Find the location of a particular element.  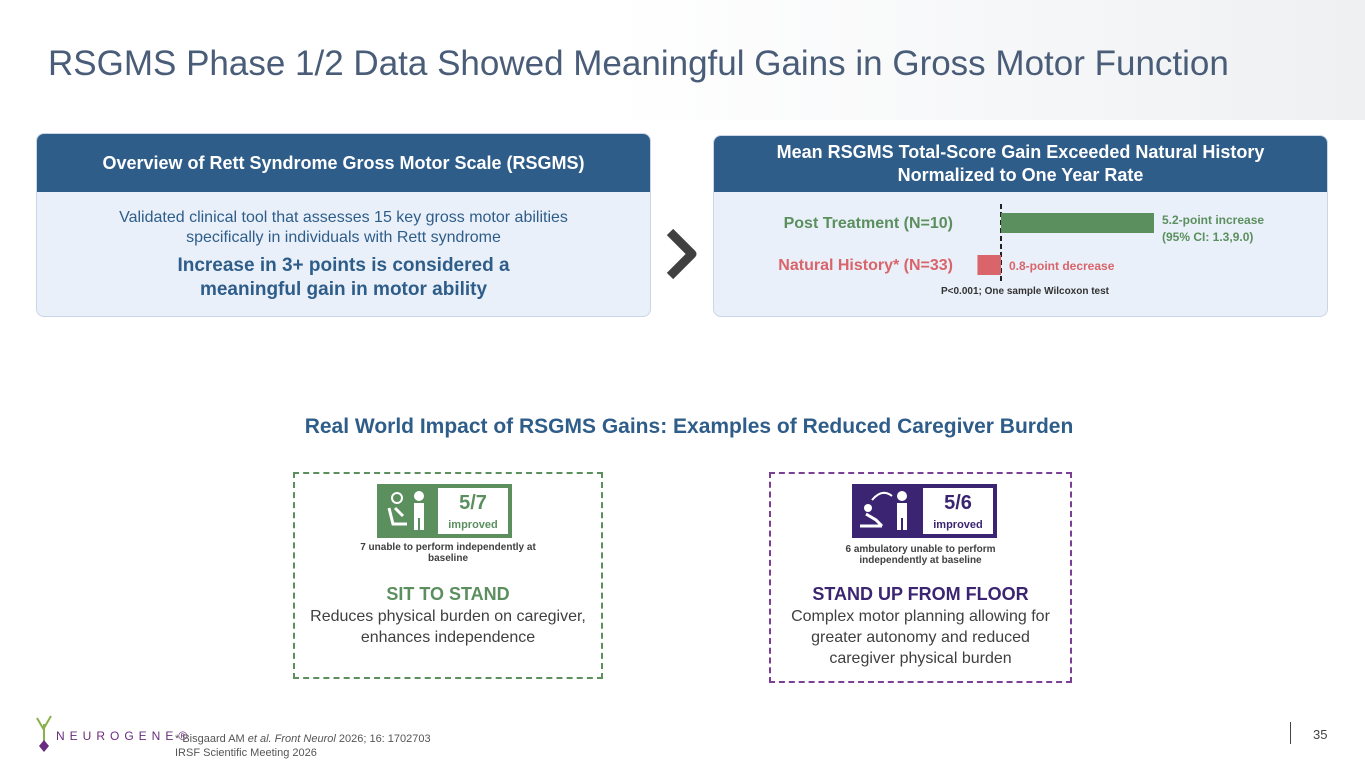

chevron is located at coordinates (681, 254).